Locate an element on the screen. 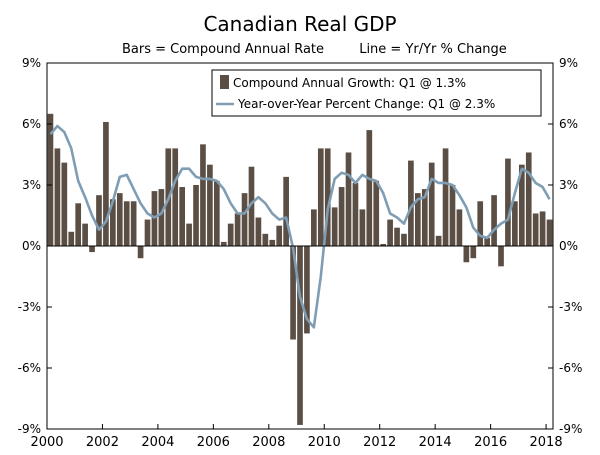 This screenshot has width=600, height=455. x-tick-label-0: 2000 is located at coordinates (46, 442).